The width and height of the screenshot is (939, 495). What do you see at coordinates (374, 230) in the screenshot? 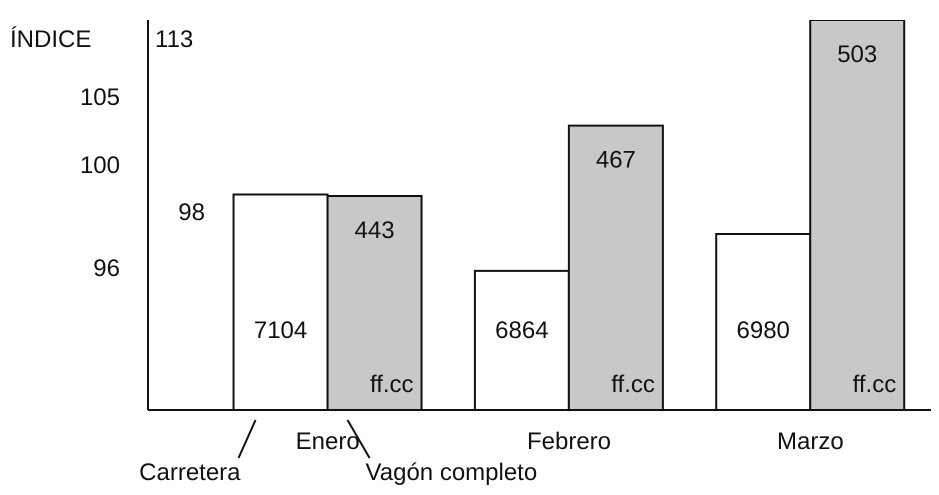
I see `data-label: 443` at bounding box center [374, 230].